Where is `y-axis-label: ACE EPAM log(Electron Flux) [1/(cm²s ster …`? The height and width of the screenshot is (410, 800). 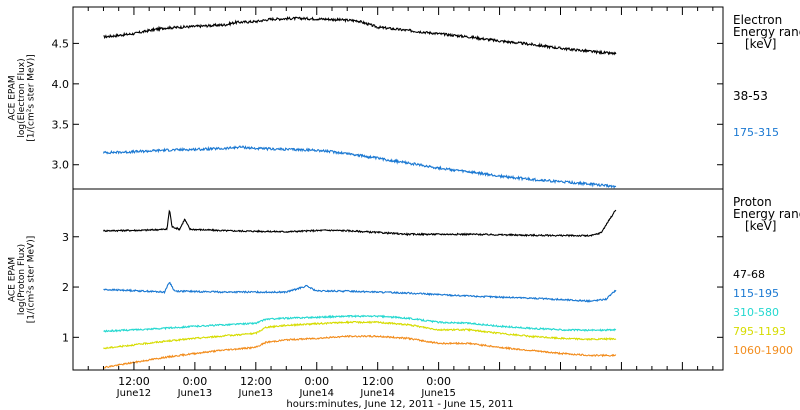 y-axis-label: ACE EPAM log(Electron Flux) [1/(cm²s ster … is located at coordinates (22, 97).